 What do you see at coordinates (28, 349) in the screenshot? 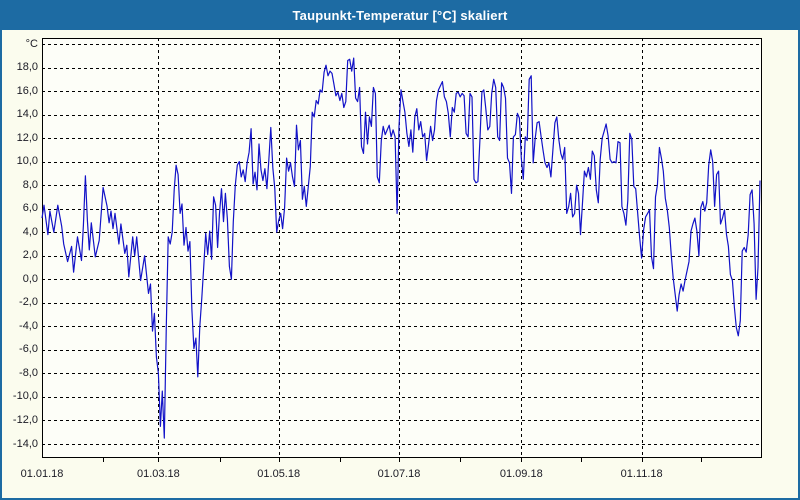
I see `y-axis-tick-label: -6,0` at bounding box center [28, 349].